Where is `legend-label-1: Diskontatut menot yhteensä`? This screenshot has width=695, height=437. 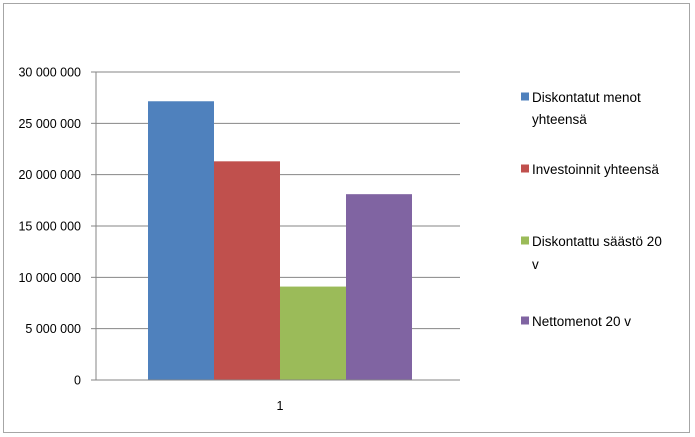
legend-label-1: Diskontatut menot yhteensä is located at coordinates (586, 108).